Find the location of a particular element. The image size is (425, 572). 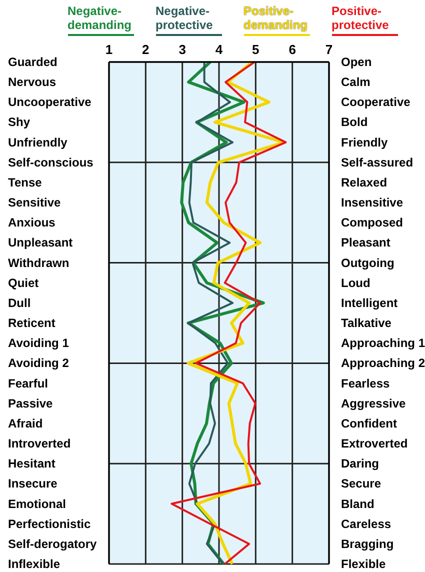

y2-tick-label: Bragging is located at coordinates (367, 543).